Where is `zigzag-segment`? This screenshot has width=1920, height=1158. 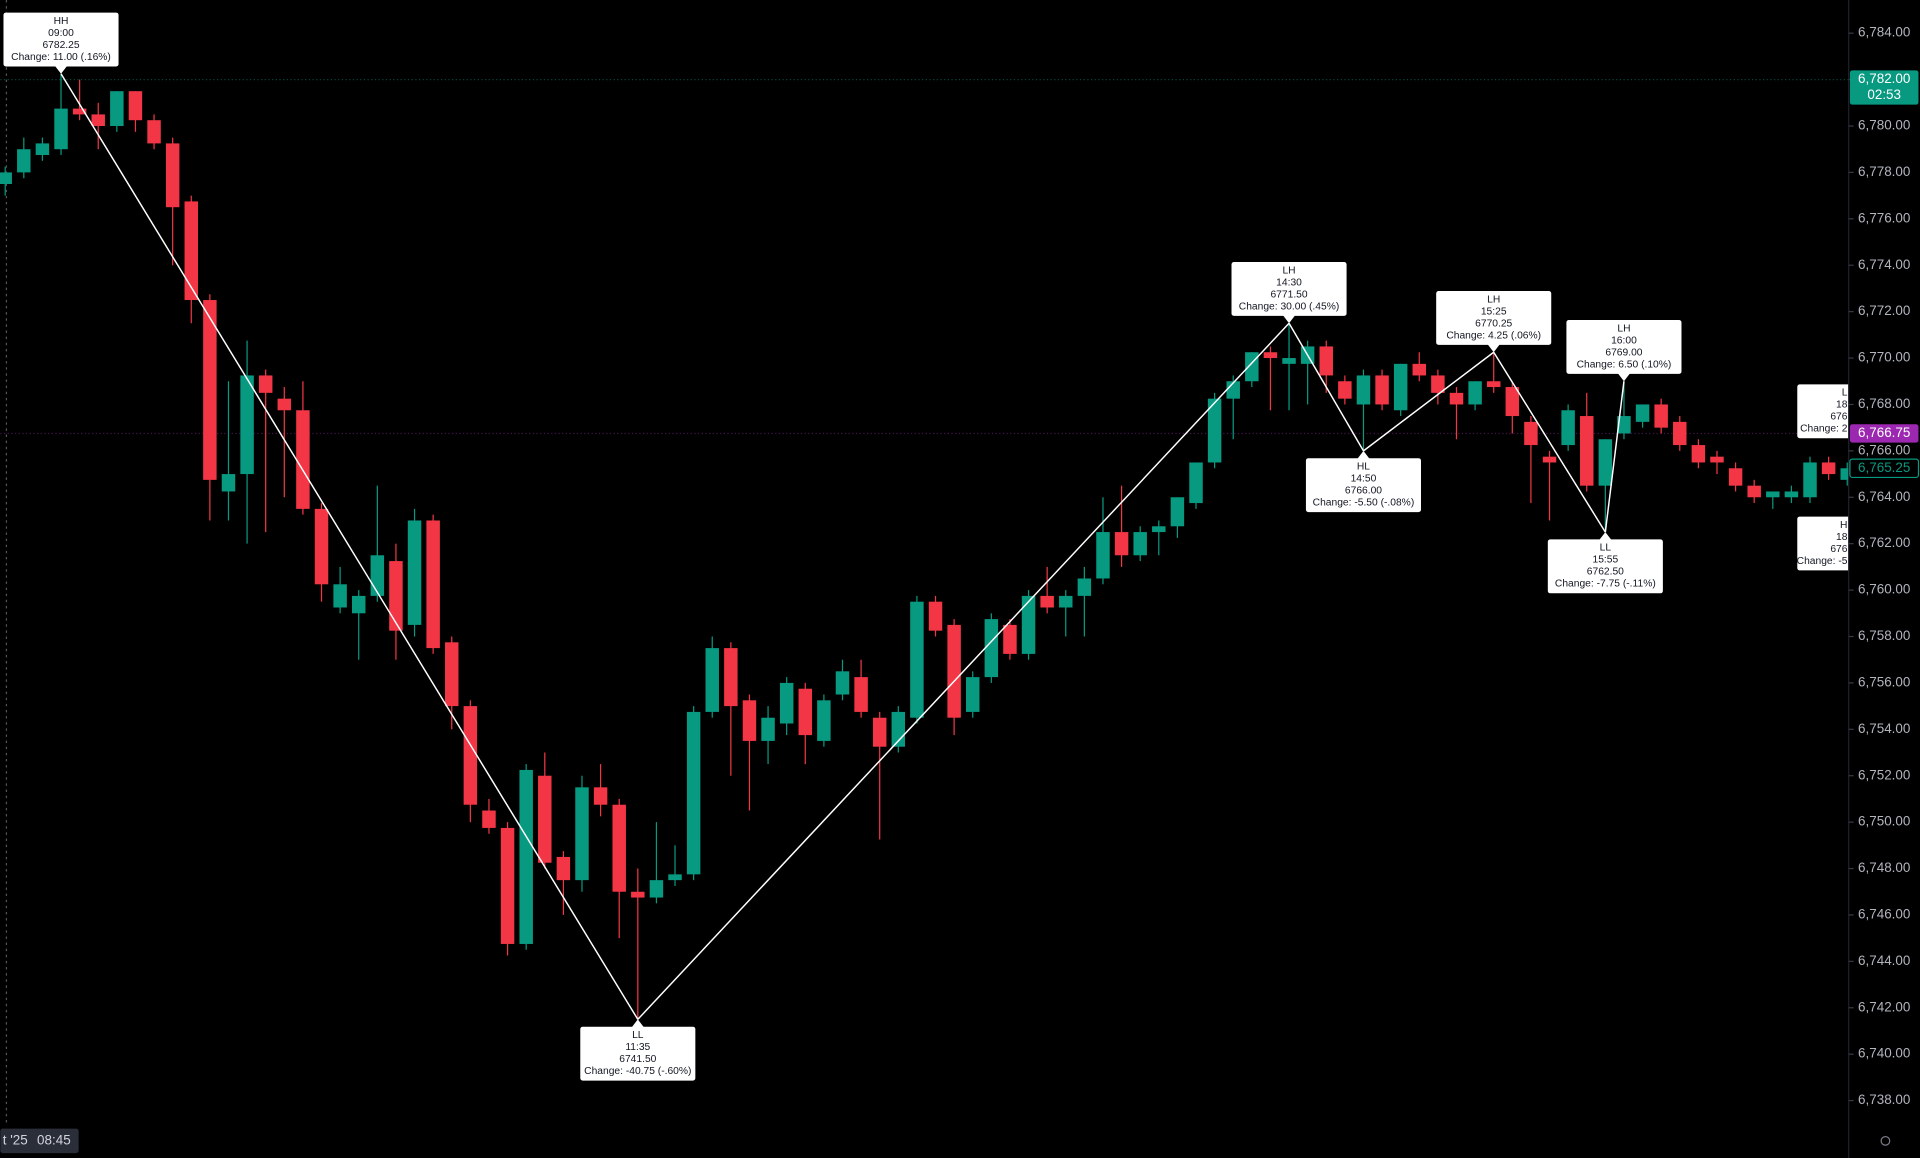 zigzag-segment is located at coordinates (1429, 401).